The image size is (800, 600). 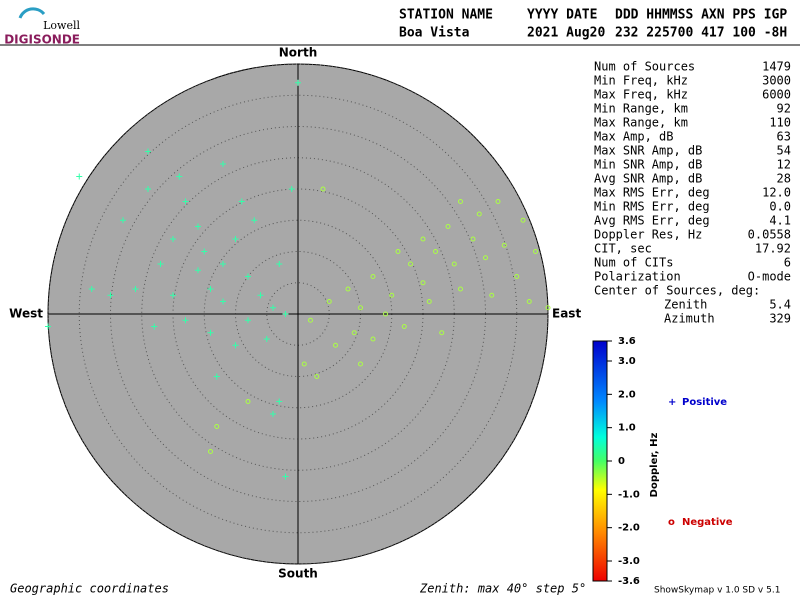 I want to click on stat-label: Max Range, km, so click(x=641, y=123).